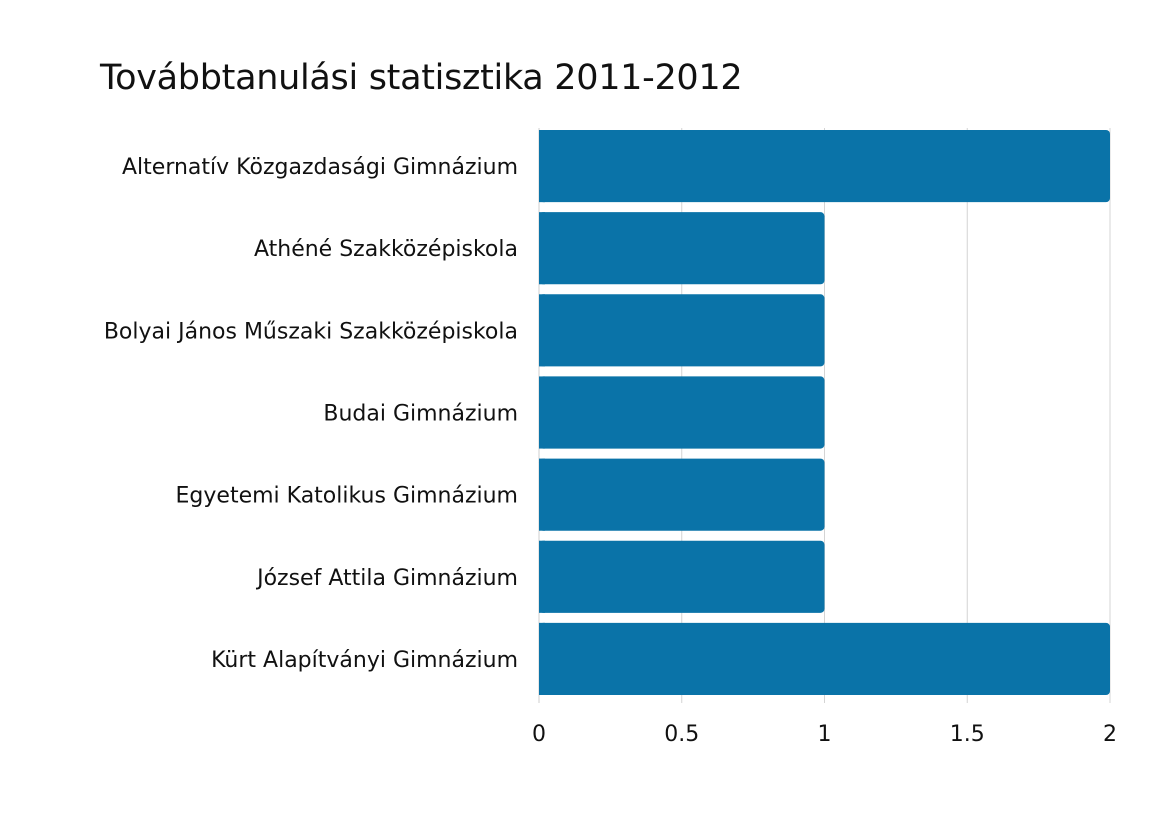  What do you see at coordinates (420, 414) in the screenshot?
I see `category-label: Budai Gimnázium` at bounding box center [420, 414].